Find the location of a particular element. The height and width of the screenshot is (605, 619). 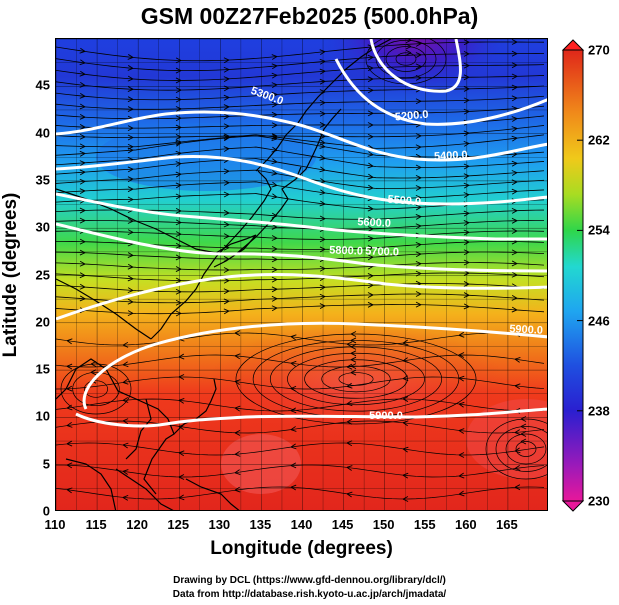

x-tick-label: 115 is located at coordinates (96, 524).